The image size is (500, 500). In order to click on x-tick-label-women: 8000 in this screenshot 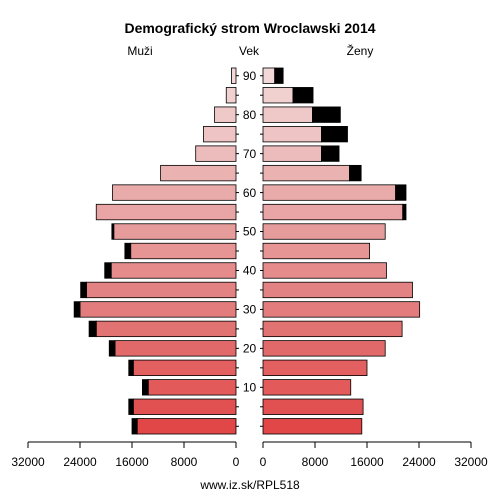, I will do `click(315, 462)`.